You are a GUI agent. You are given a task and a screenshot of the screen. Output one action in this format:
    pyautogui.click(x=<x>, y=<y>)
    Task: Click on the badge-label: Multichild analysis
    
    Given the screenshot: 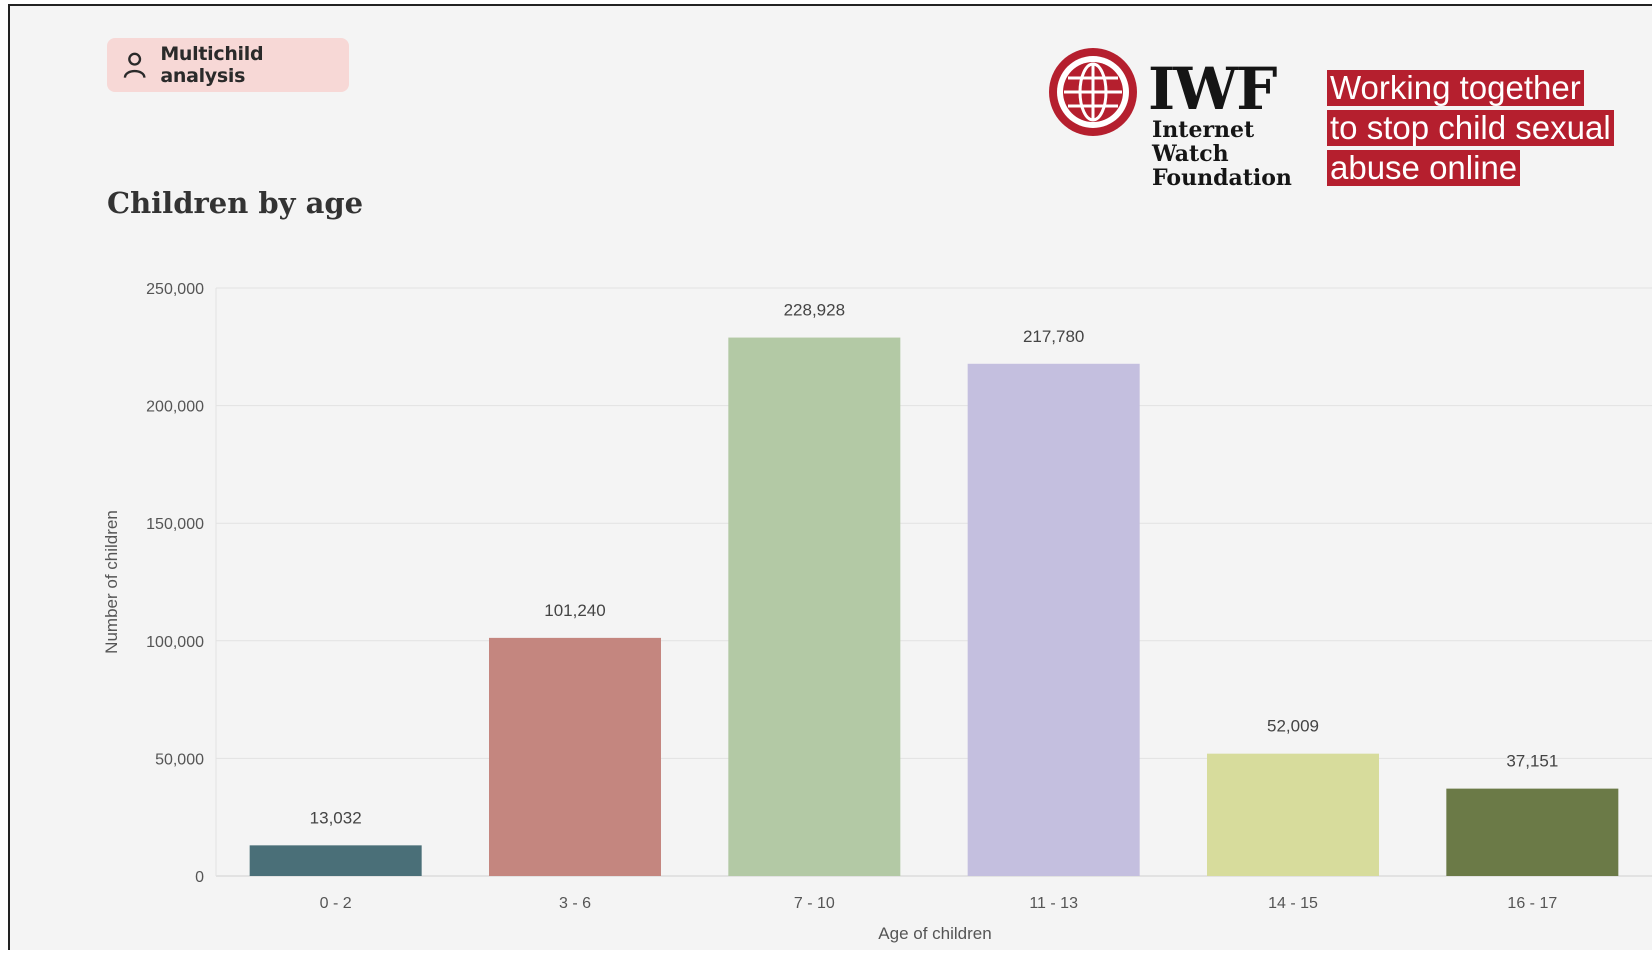 What is the action you would take?
    pyautogui.click(x=212, y=65)
    